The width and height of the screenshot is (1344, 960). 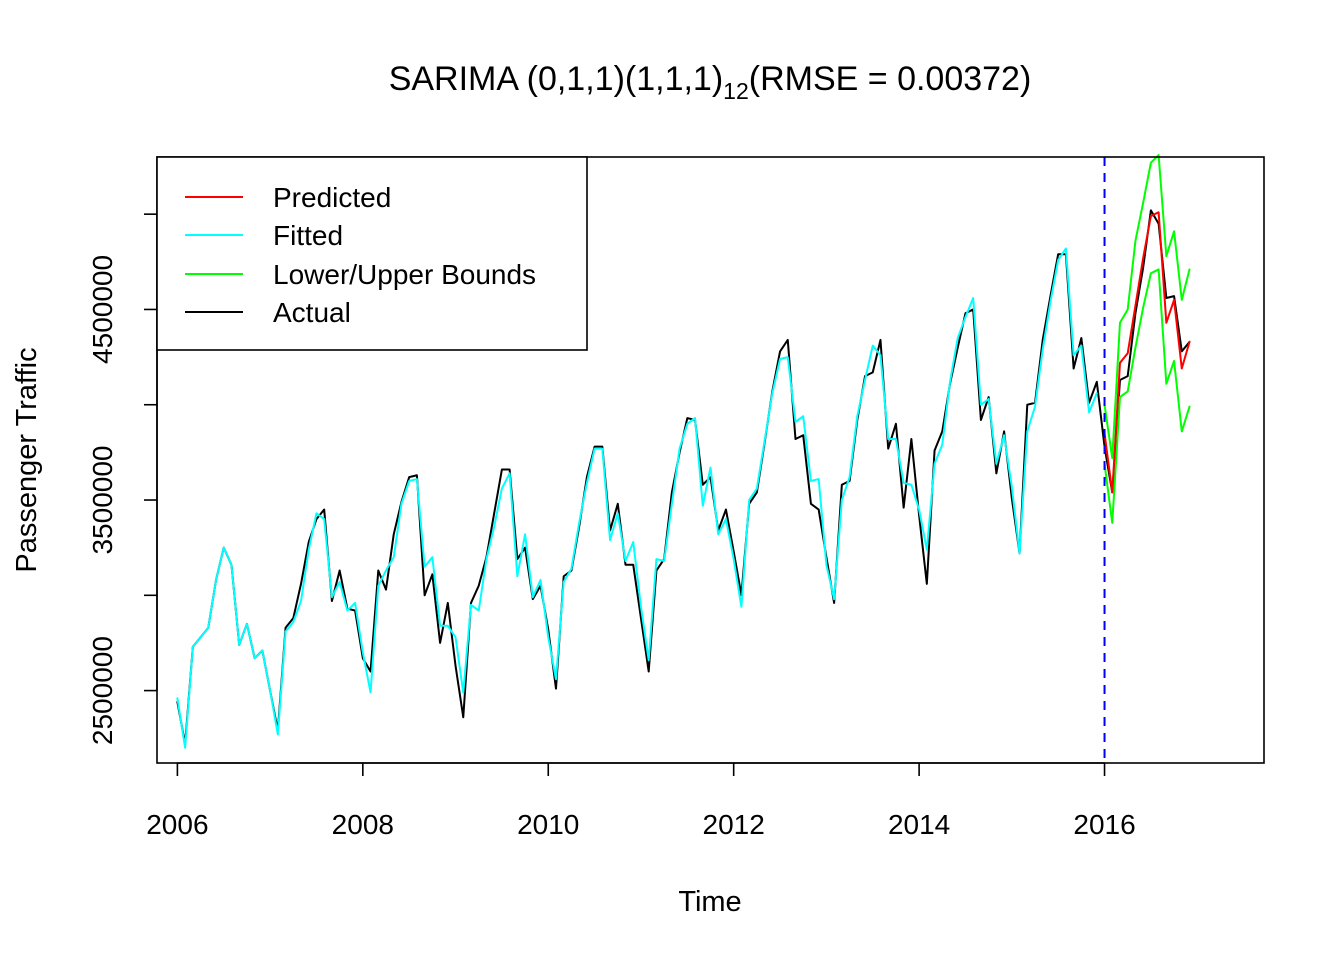 What do you see at coordinates (548, 824) in the screenshot?
I see `x-tick-label: 2010` at bounding box center [548, 824].